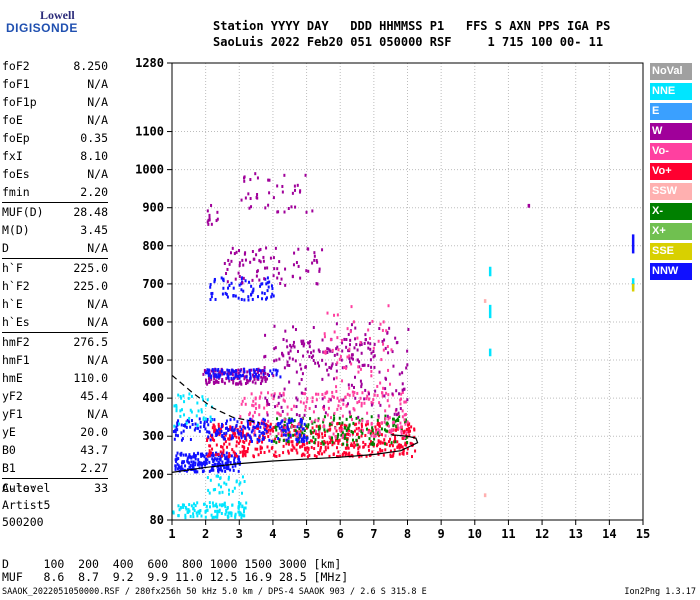  Describe the element at coordinates (671, 173) in the screenshot. I see `polarization-legend: NoVal NNE E W Vo- Vo+ SSW X- X+ SSE NNW` at that location.